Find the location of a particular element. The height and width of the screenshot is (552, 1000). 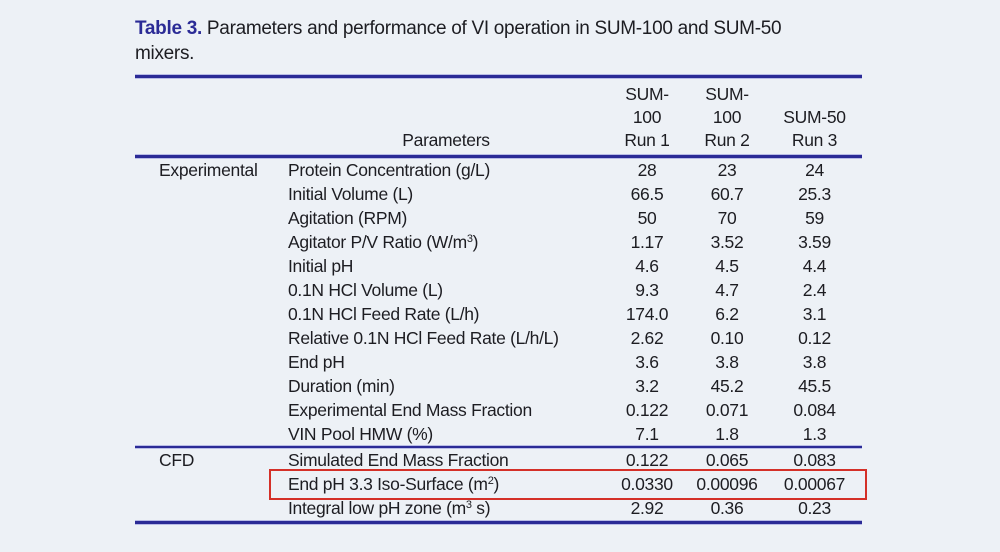

table-header-rule is located at coordinates (498, 156).